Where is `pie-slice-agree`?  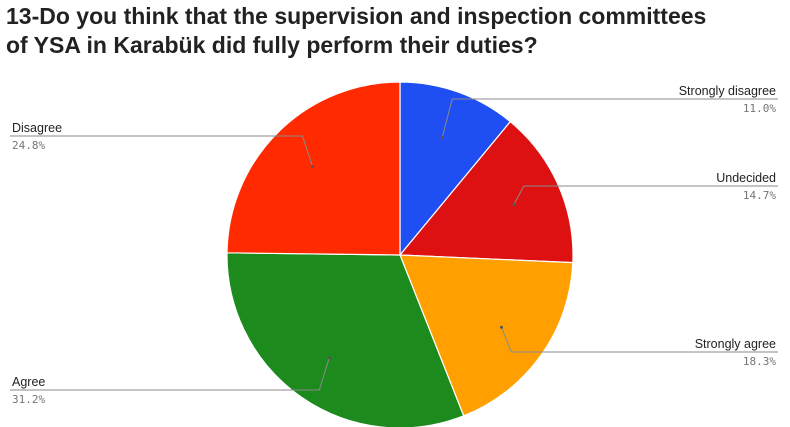 pie-slice-agree is located at coordinates (345, 339).